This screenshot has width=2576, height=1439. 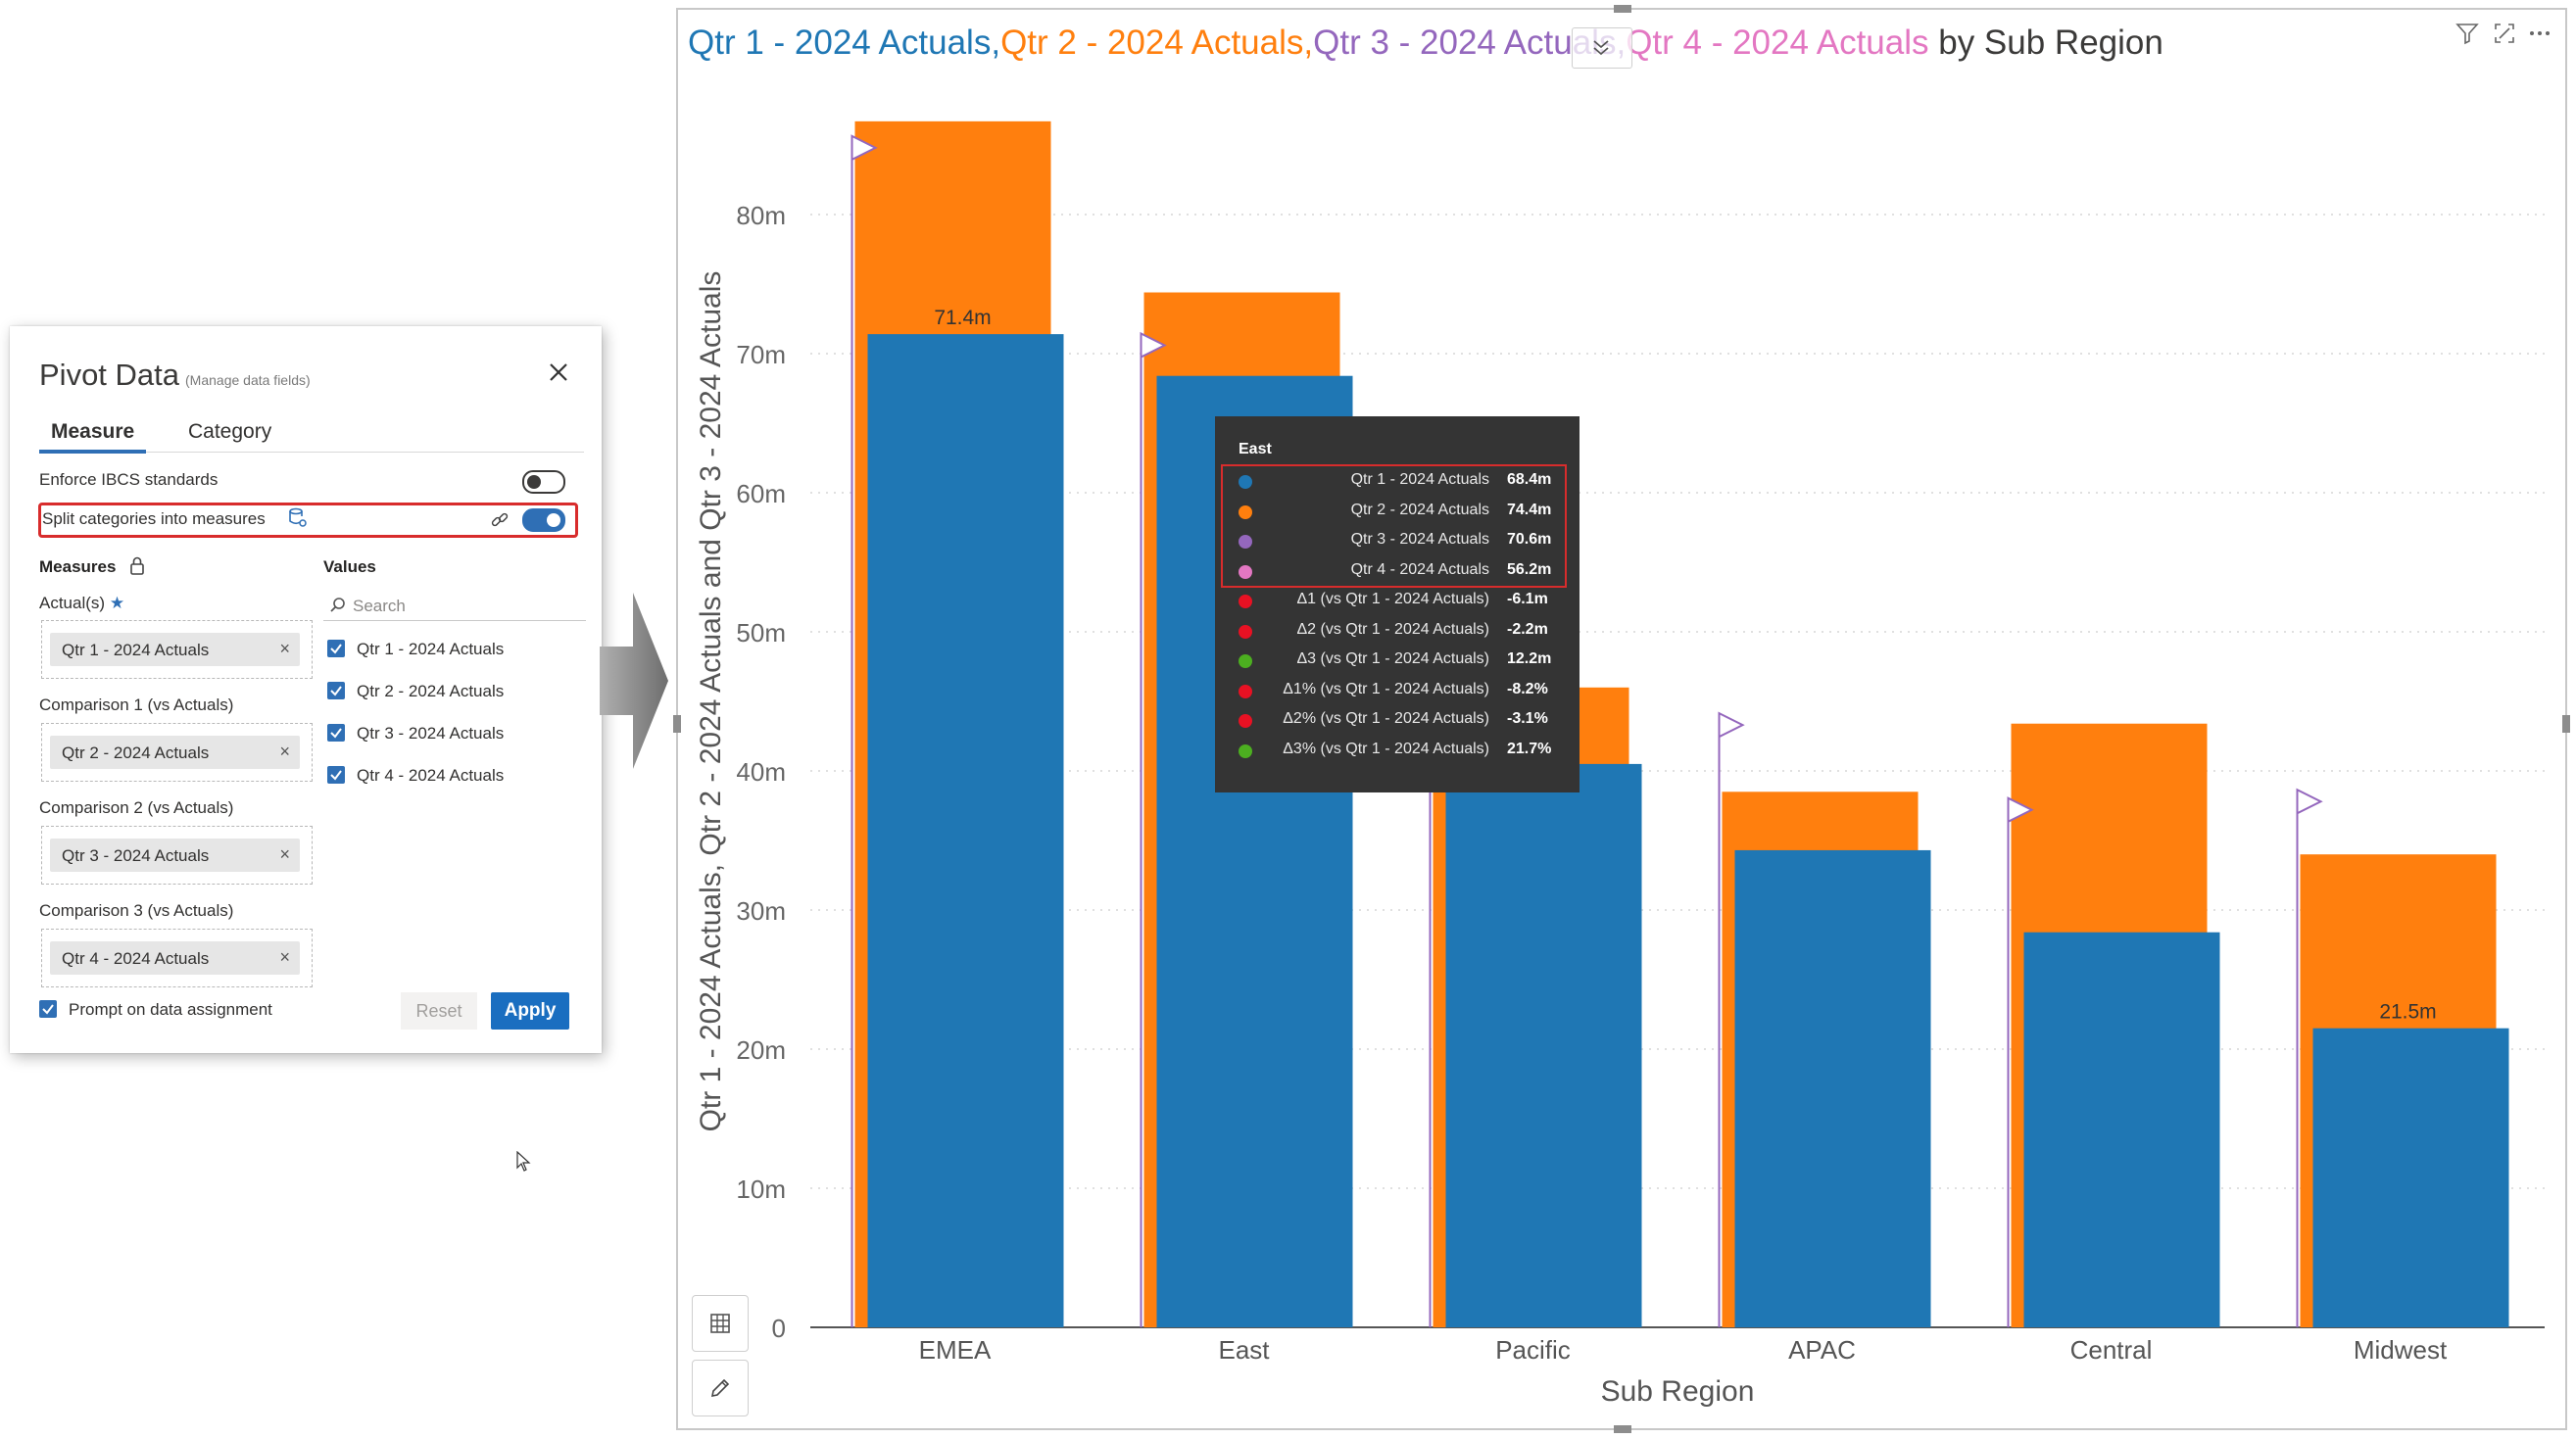 What do you see at coordinates (109, 375) in the screenshot?
I see `panel-title-text: Pivot Data` at bounding box center [109, 375].